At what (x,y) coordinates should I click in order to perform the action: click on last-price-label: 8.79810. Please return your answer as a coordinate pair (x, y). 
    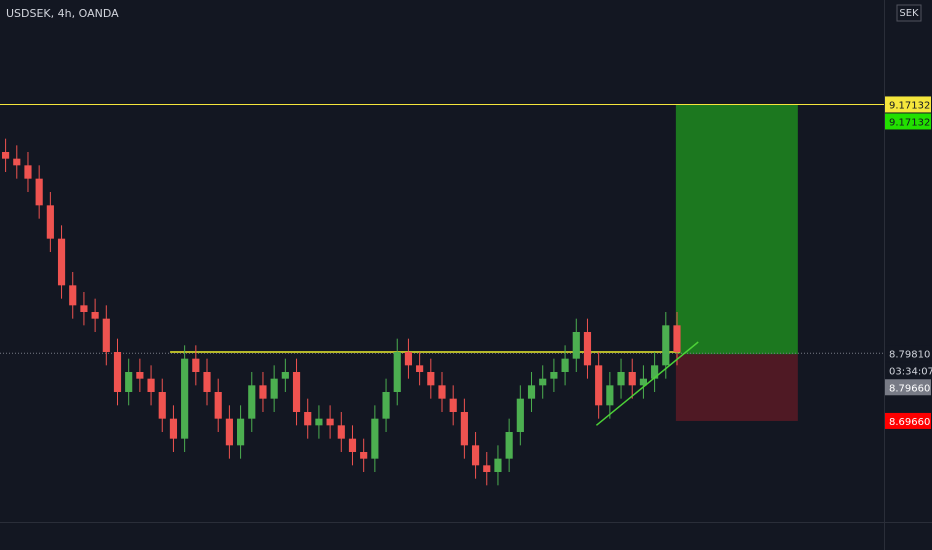
    Looking at the image, I should click on (909, 354).